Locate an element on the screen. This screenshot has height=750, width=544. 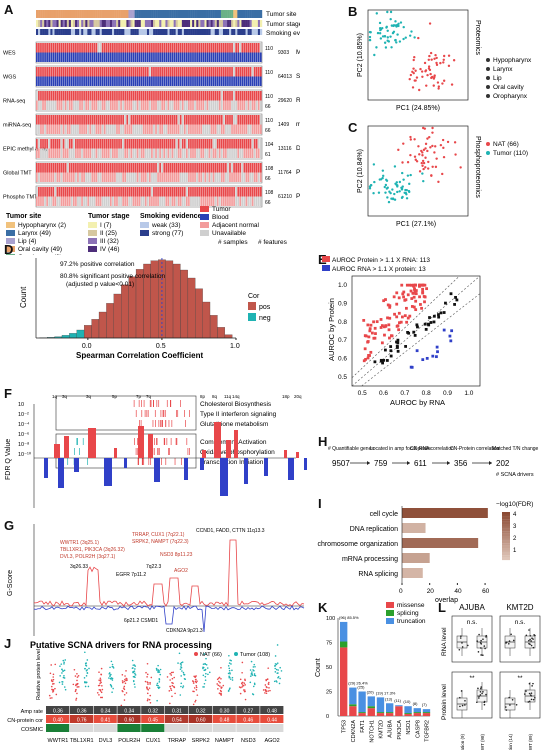
legend-entry: AUROC RNA > 1.1 X protein: 13 is located at coordinates (379, 269).